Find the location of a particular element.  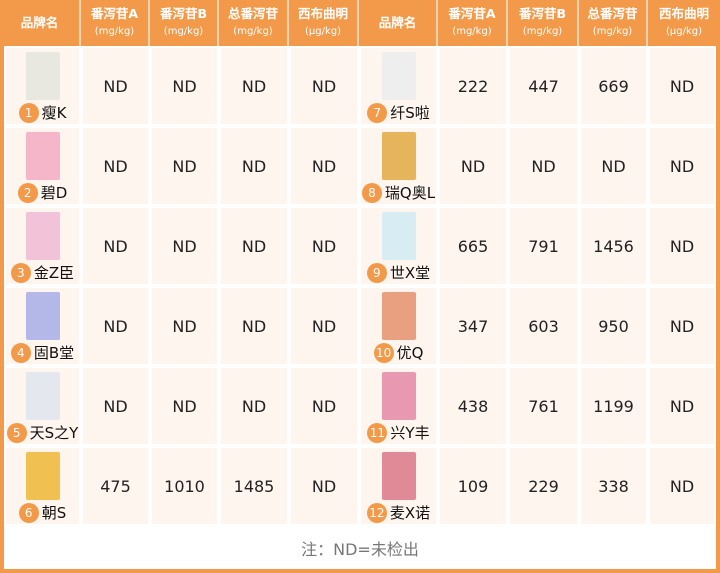

rank-badge: 4 is located at coordinates (20, 352).